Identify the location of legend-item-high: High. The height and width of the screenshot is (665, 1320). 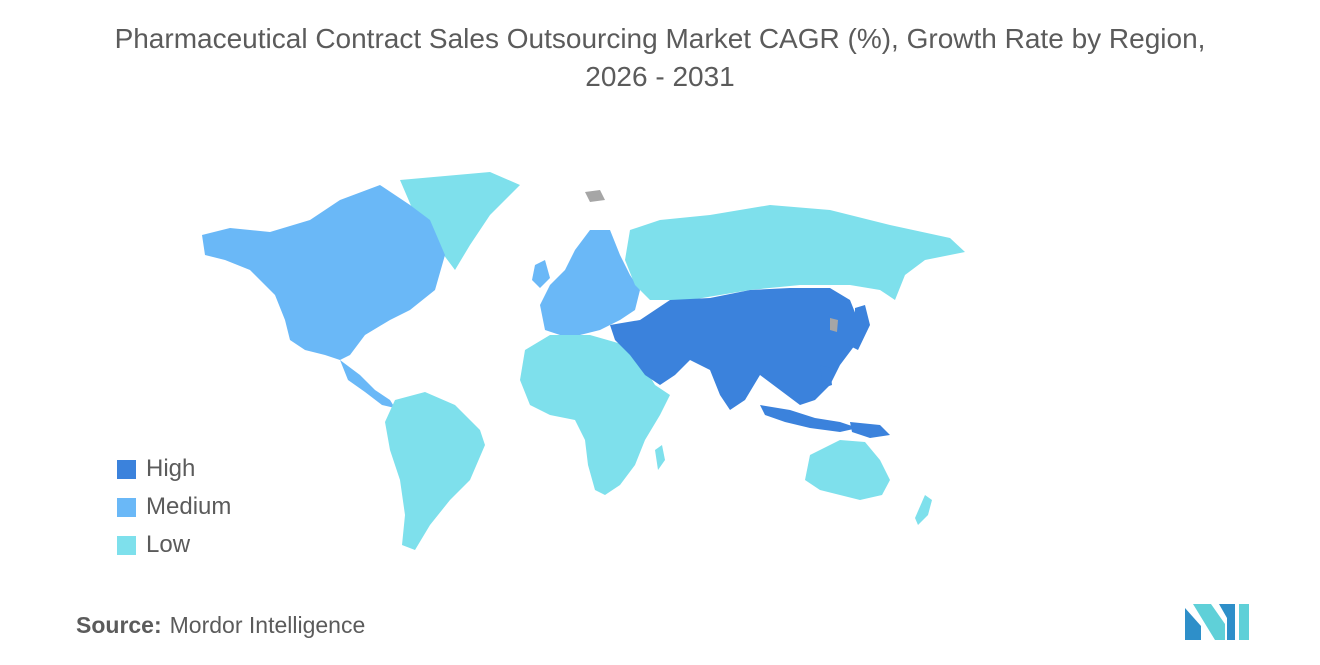
(174, 469).